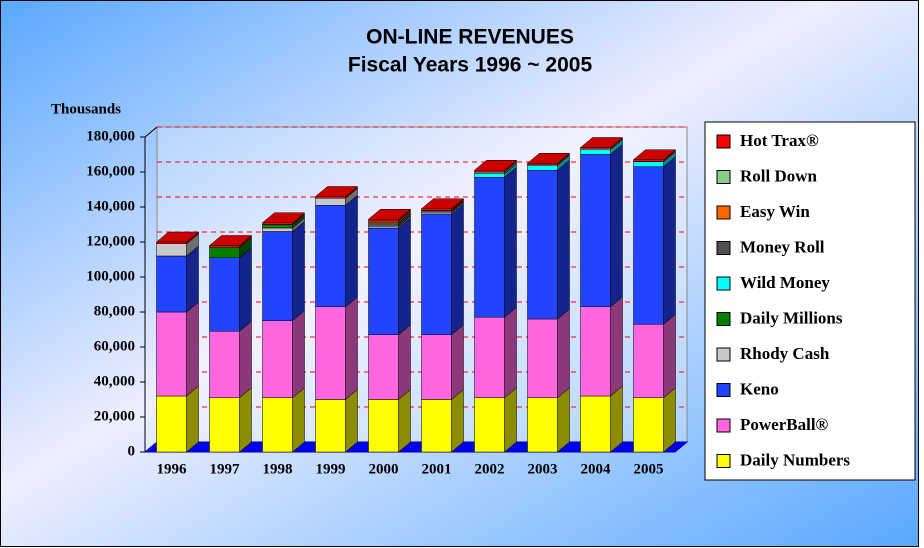 The height and width of the screenshot is (548, 924). I want to click on y-tick-label: 180,000, so click(110, 136).